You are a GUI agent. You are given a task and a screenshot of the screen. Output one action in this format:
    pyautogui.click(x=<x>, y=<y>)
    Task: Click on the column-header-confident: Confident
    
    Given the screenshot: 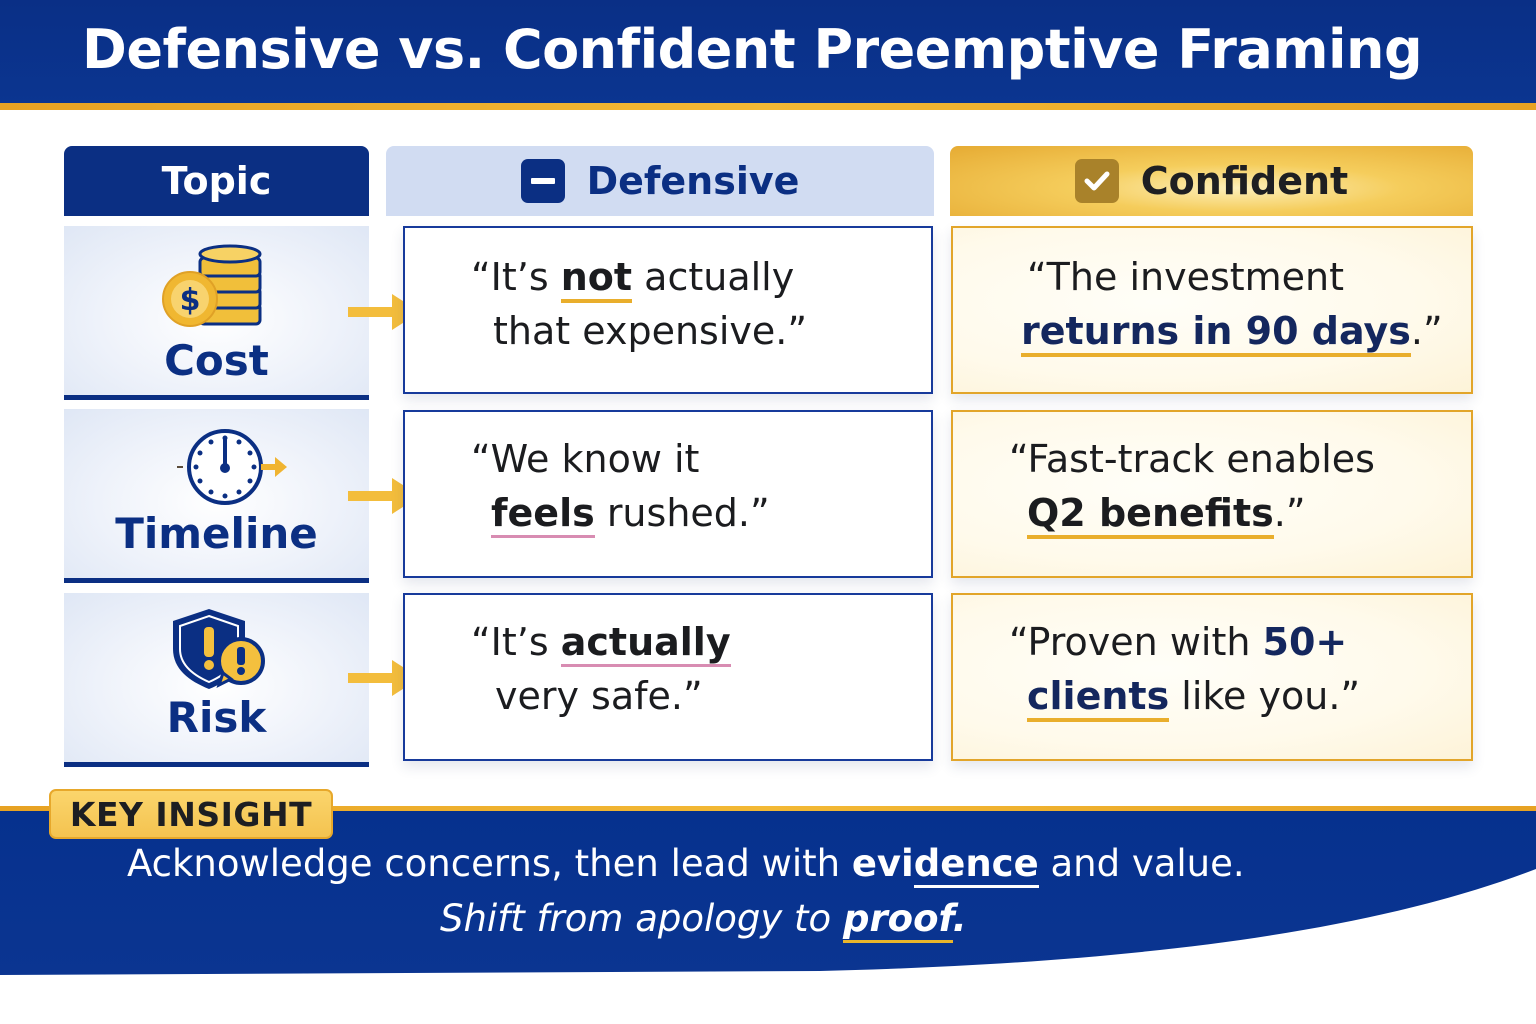 What is the action you would take?
    pyautogui.click(x=1211, y=181)
    